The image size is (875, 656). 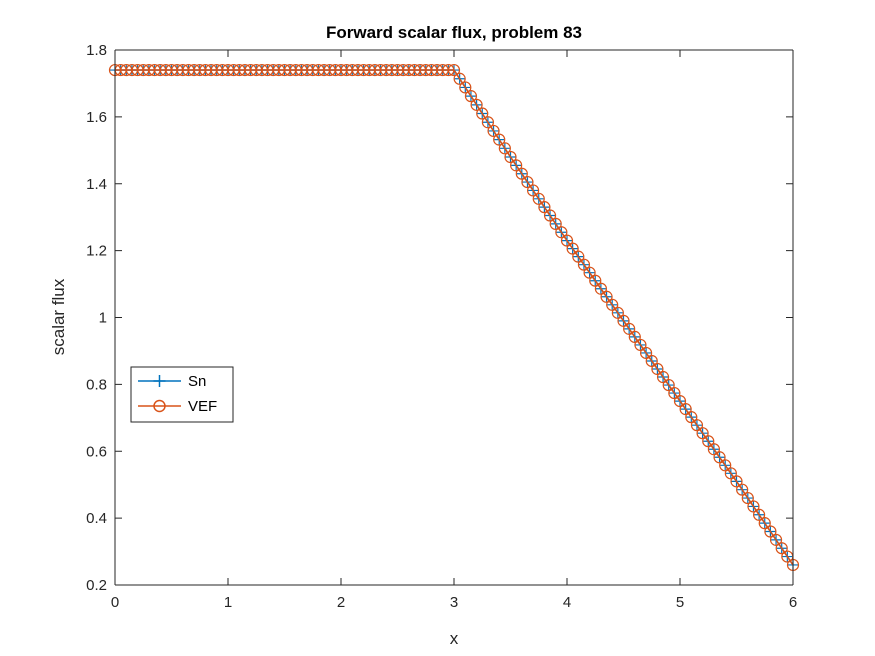 I want to click on legend: Sn VEF, so click(x=182, y=394).